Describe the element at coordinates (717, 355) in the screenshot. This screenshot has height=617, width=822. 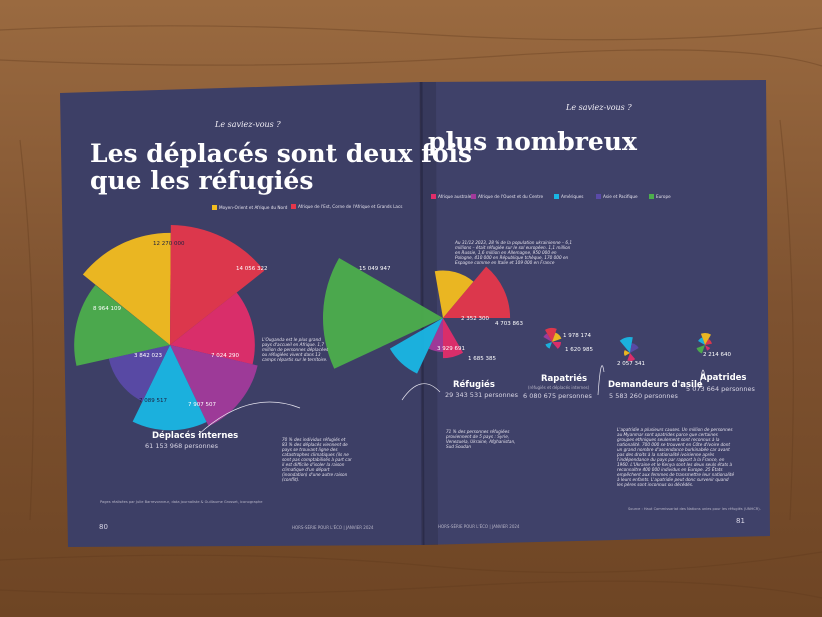
I see `stateless-value: 2 214 640` at that location.